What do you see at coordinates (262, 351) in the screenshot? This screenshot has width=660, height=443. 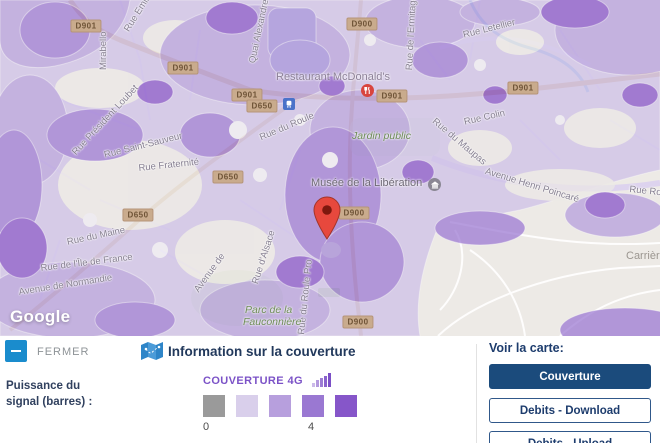 I see `panel-title: Information sur la couverture` at bounding box center [262, 351].